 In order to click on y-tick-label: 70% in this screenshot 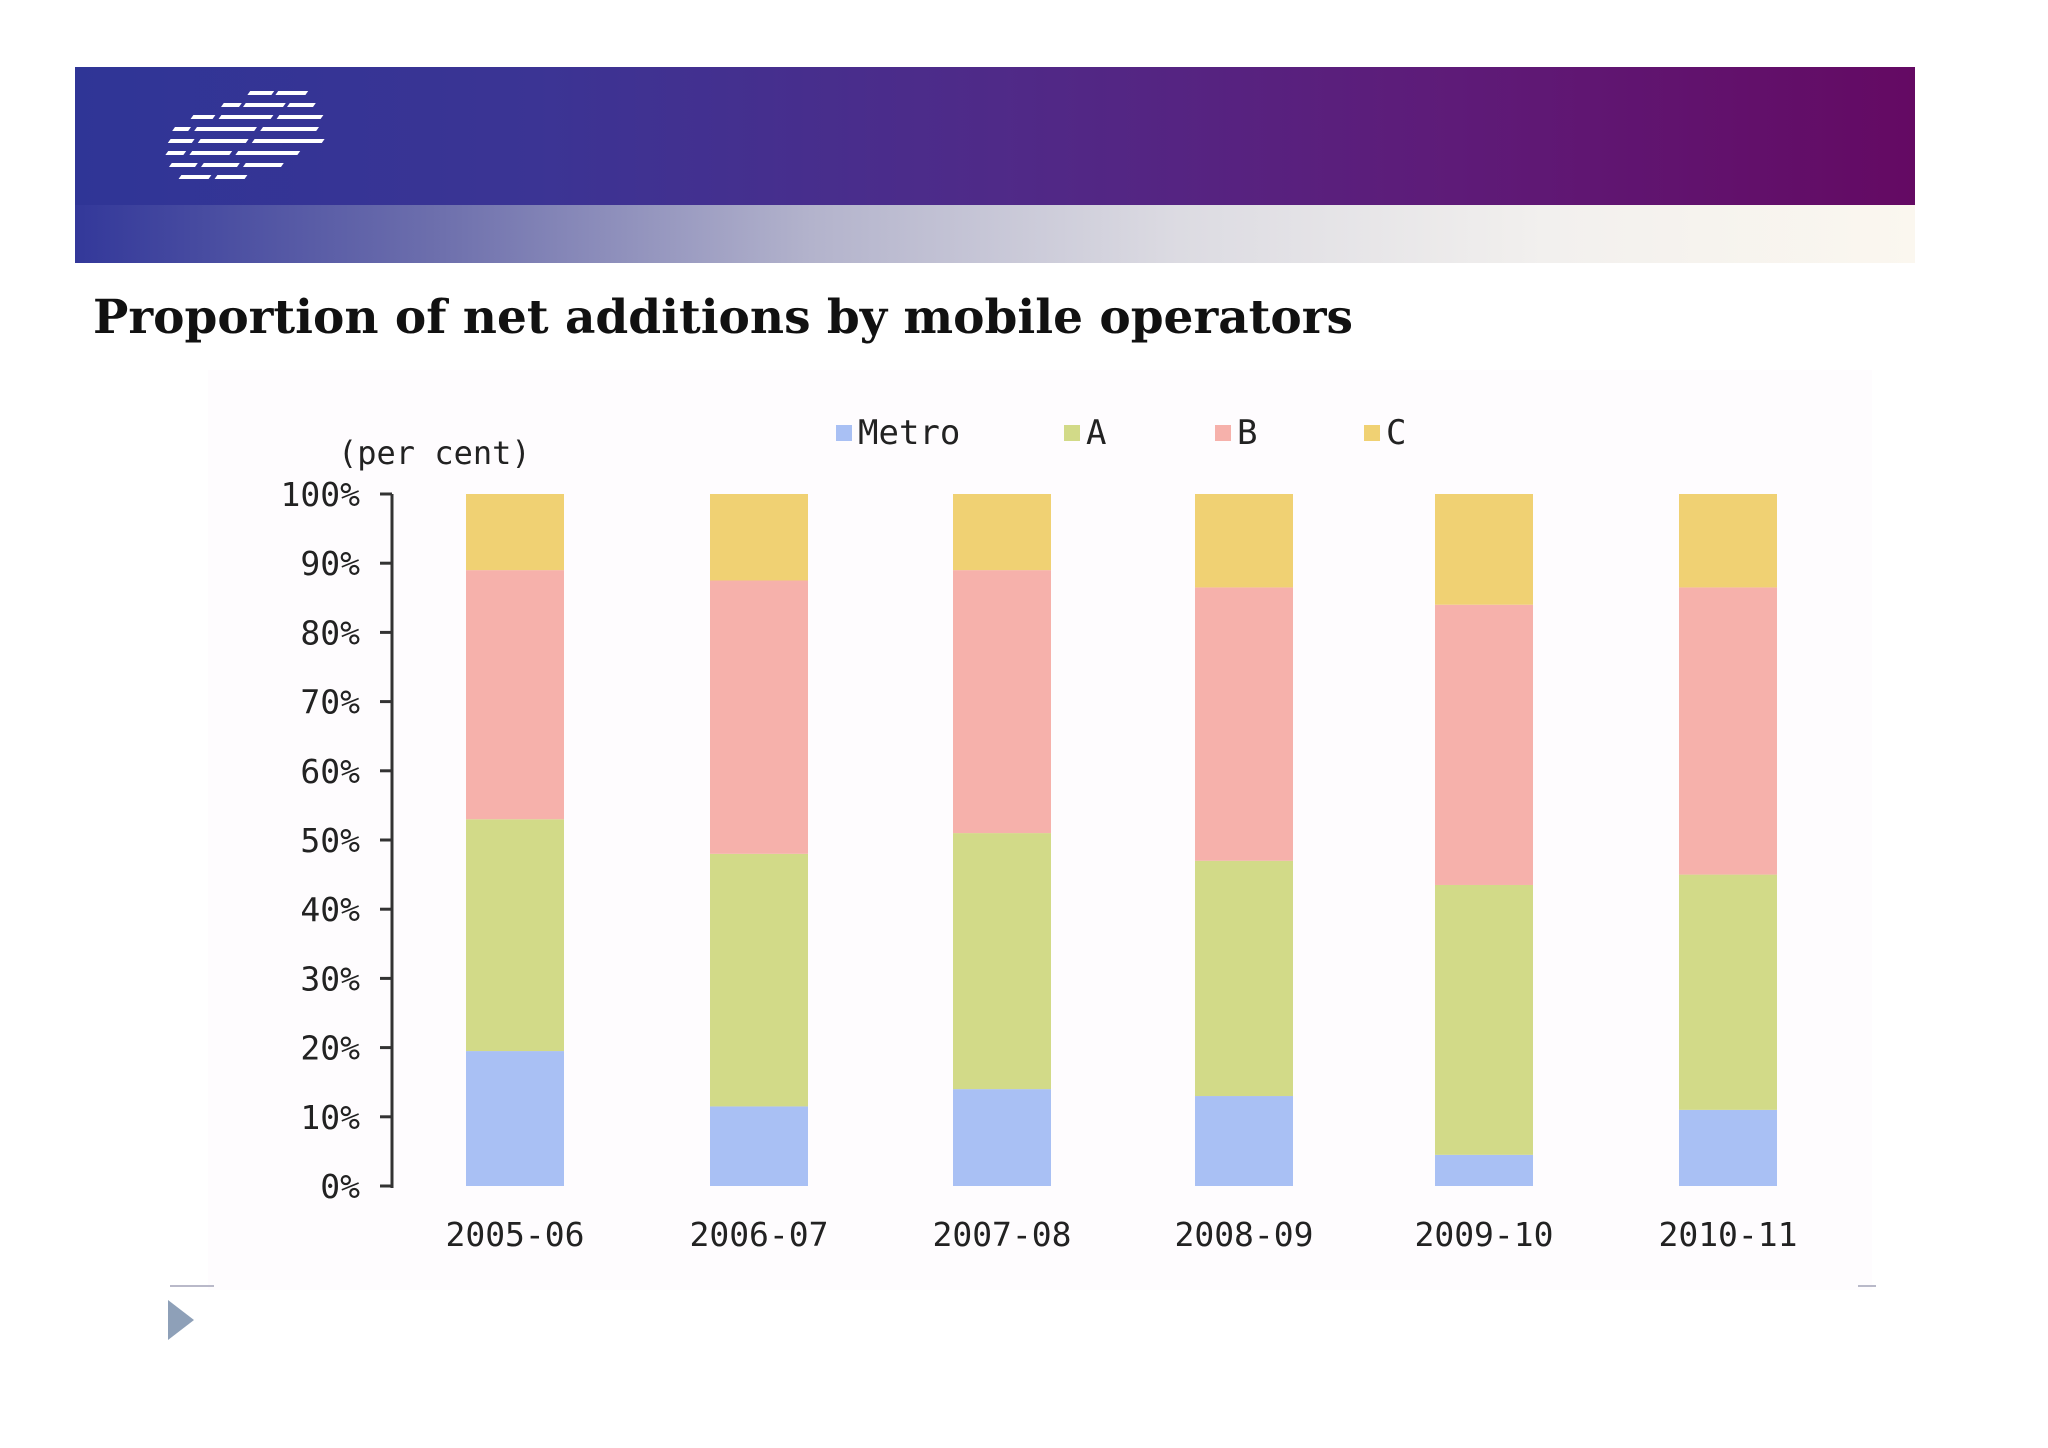, I will do `click(330, 702)`.